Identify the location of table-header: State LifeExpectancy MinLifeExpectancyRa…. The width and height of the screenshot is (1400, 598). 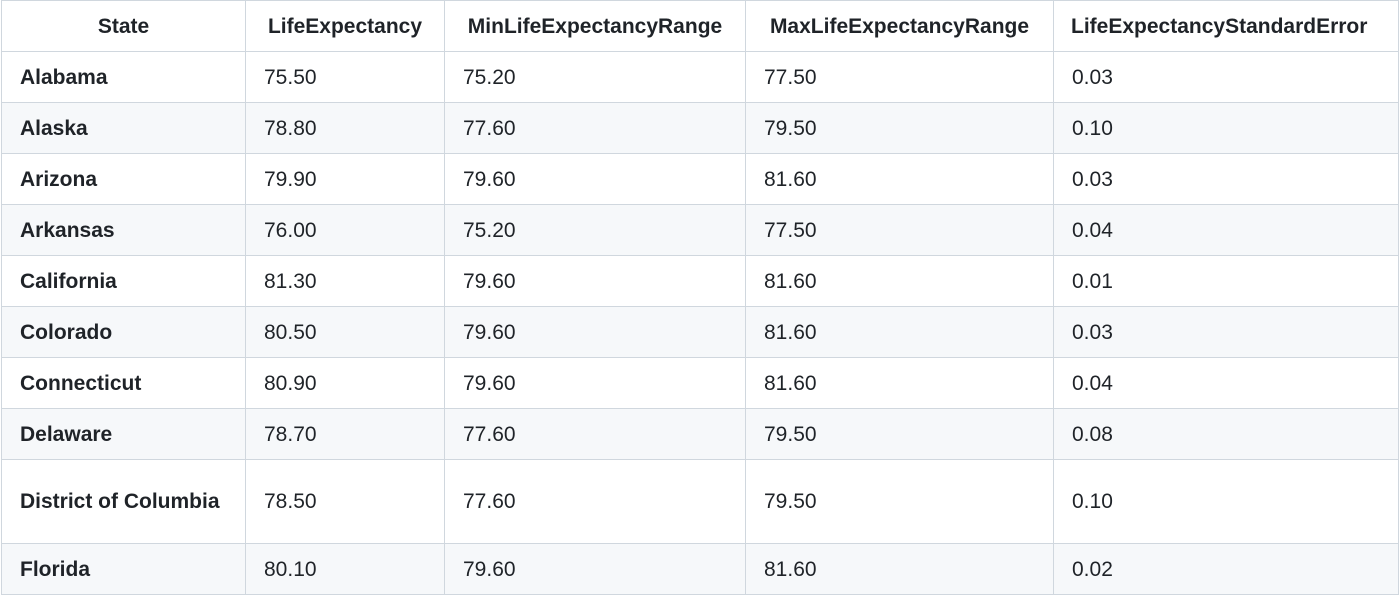
(700, 26).